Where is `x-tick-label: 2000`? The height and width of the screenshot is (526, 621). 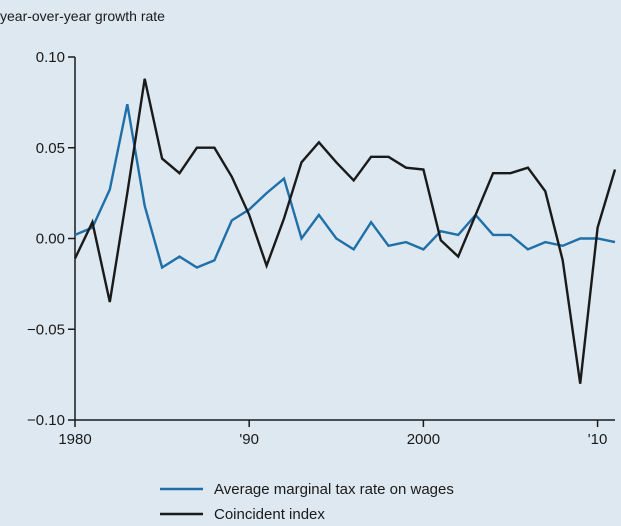
x-tick-label: 2000 is located at coordinates (423, 439).